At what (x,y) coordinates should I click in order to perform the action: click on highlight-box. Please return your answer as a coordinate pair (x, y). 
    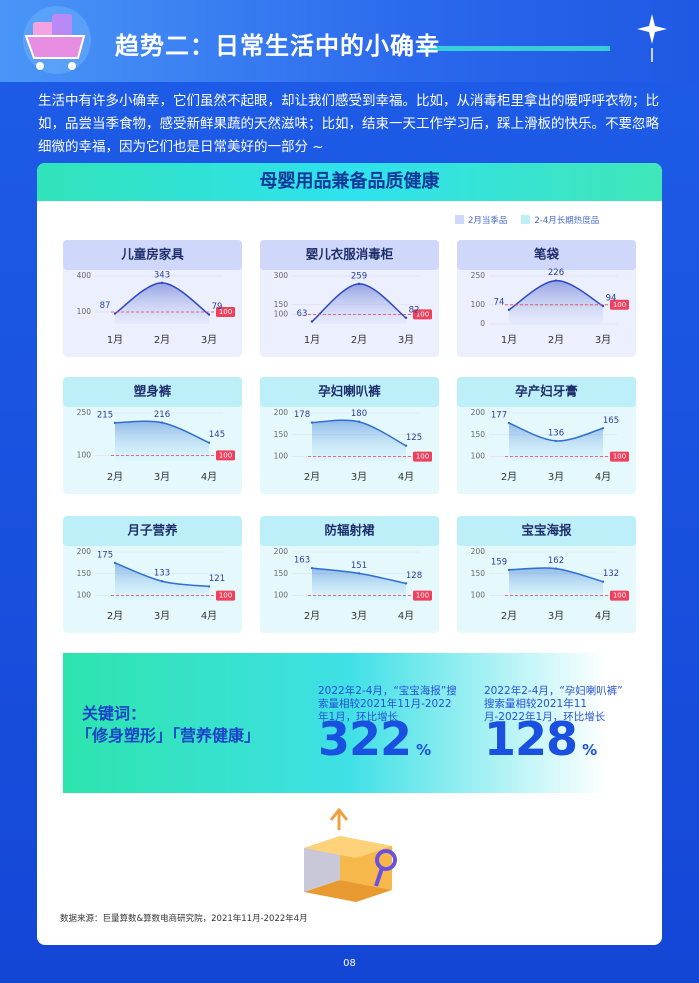
    Looking at the image, I should click on (349, 723).